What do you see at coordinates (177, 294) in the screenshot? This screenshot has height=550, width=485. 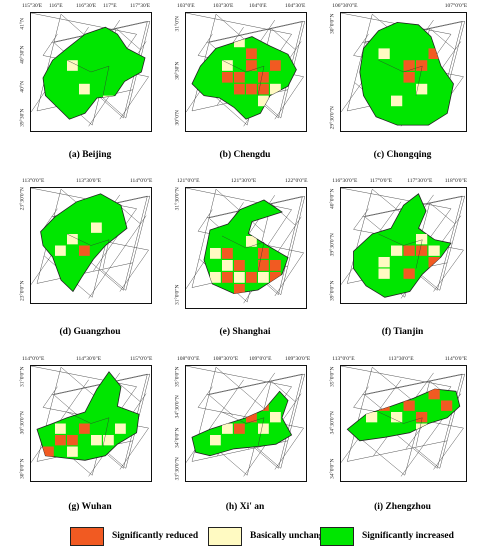 I see `lat-tick-shanghai: 31°0'0"N` at bounding box center [177, 294].